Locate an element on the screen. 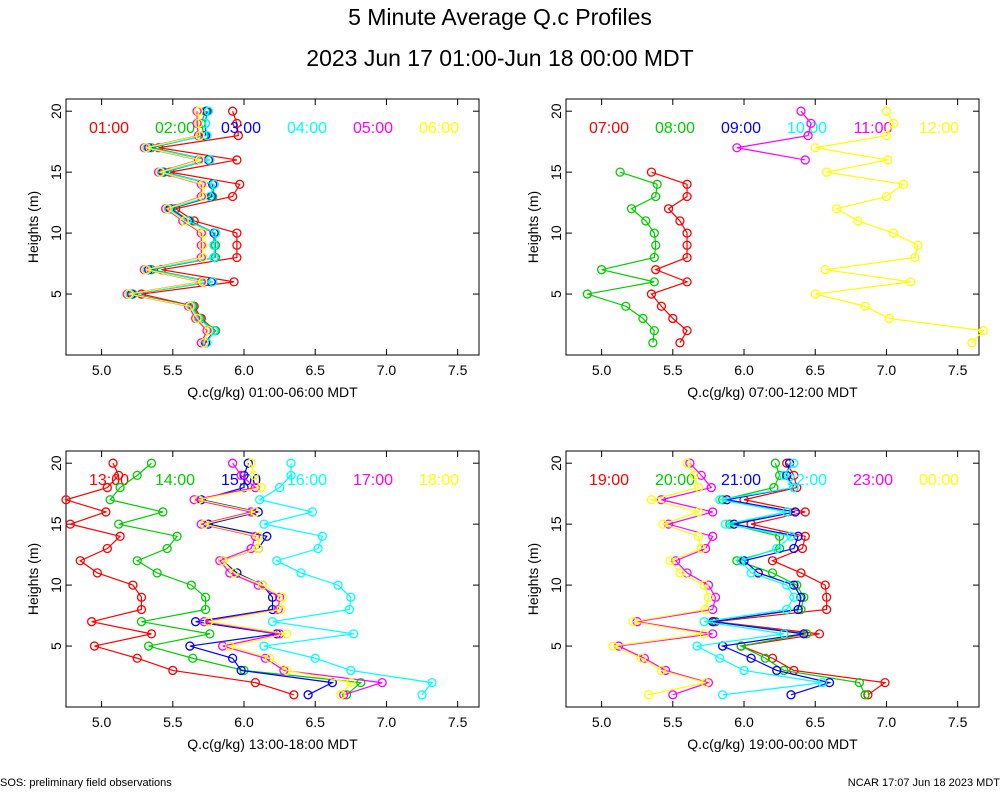  panel3-legend-entry: 14:00 is located at coordinates (175, 480).